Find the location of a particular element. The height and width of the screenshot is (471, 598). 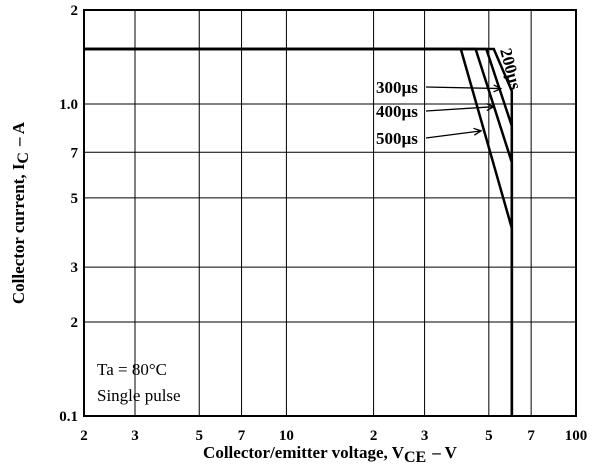

x-axis-label-unit: – V is located at coordinates (444, 452).